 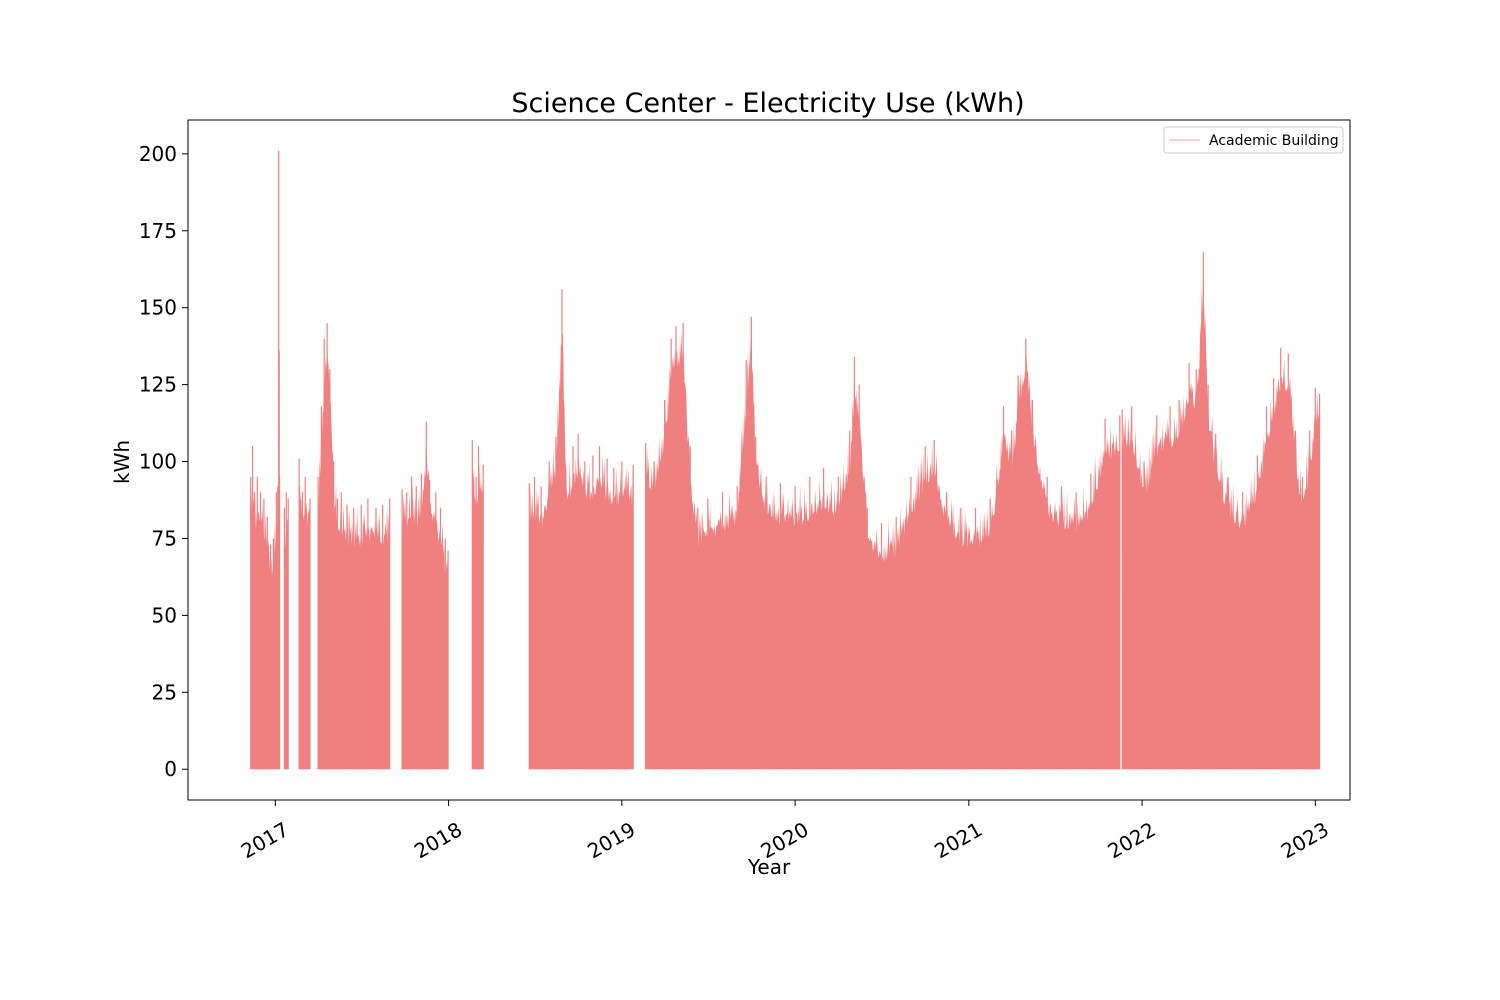 I want to click on x-axis: 2017 2018 2019 2020 2021 2022 2023, so click(x=785, y=831).